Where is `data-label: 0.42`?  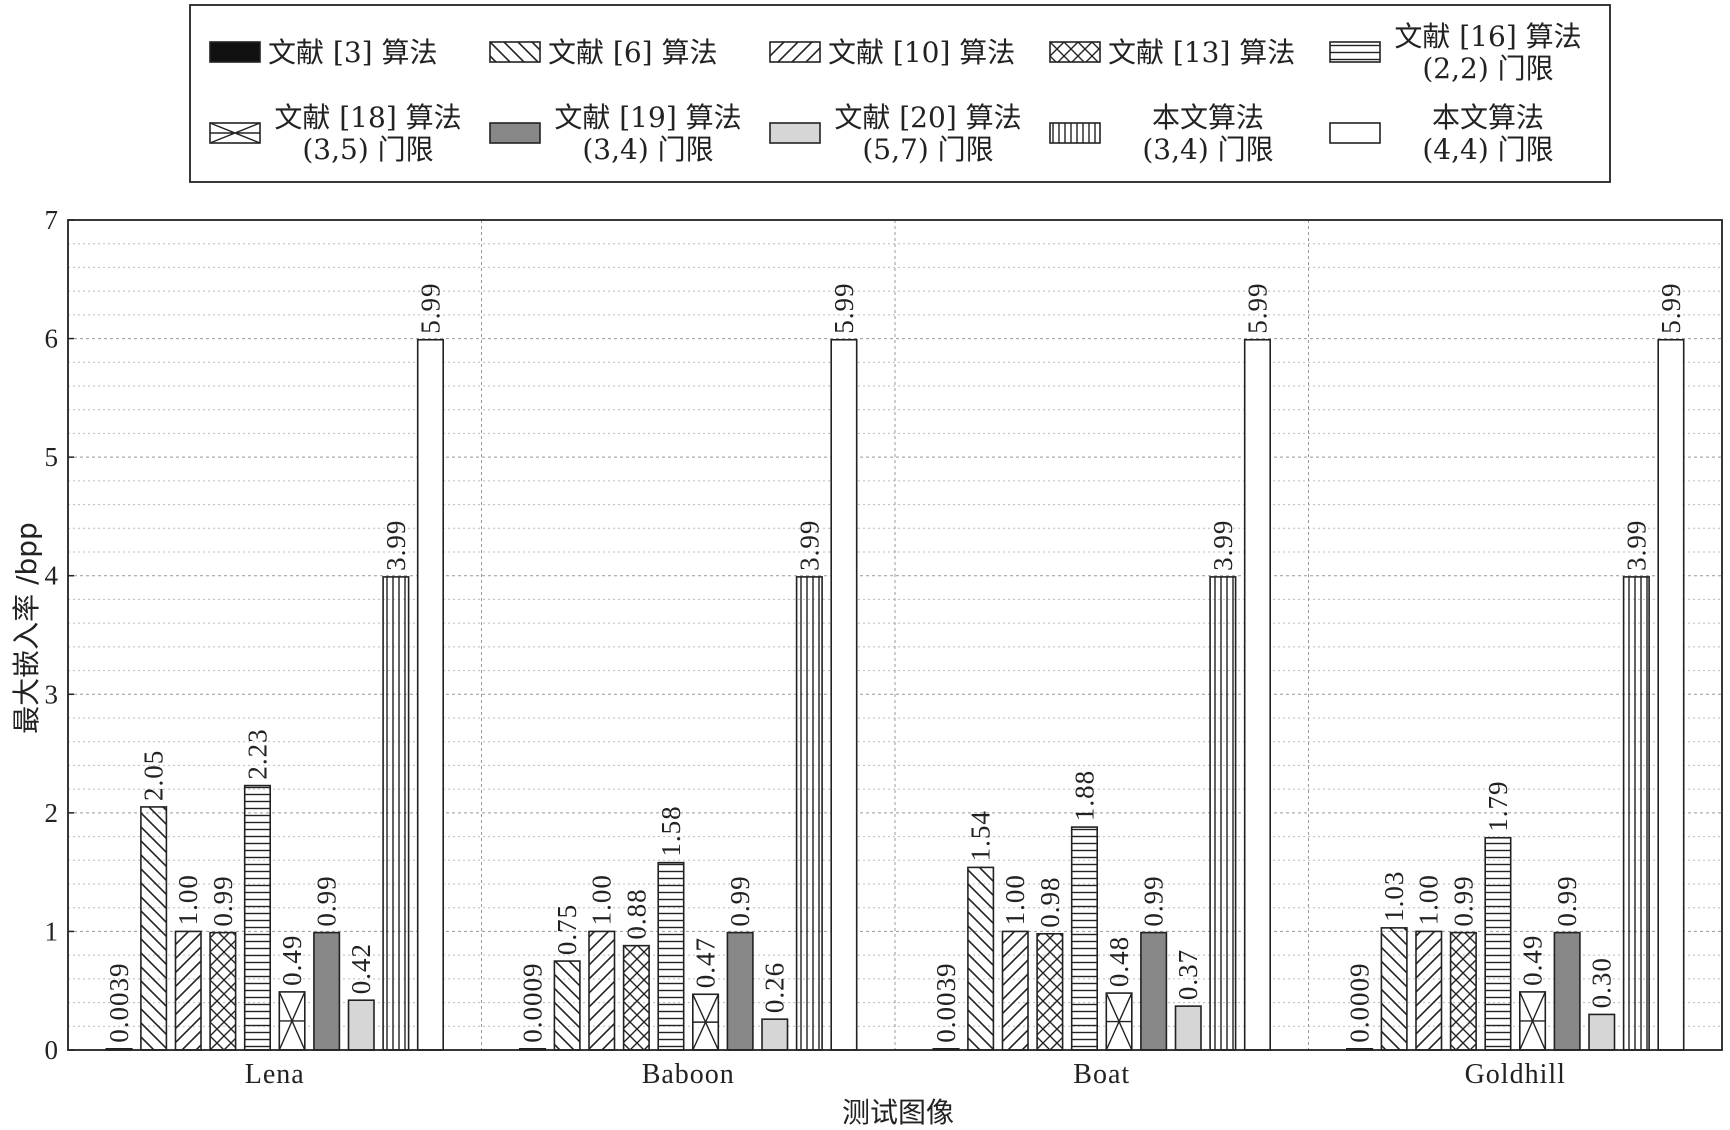
data-label: 0.42 is located at coordinates (361, 968).